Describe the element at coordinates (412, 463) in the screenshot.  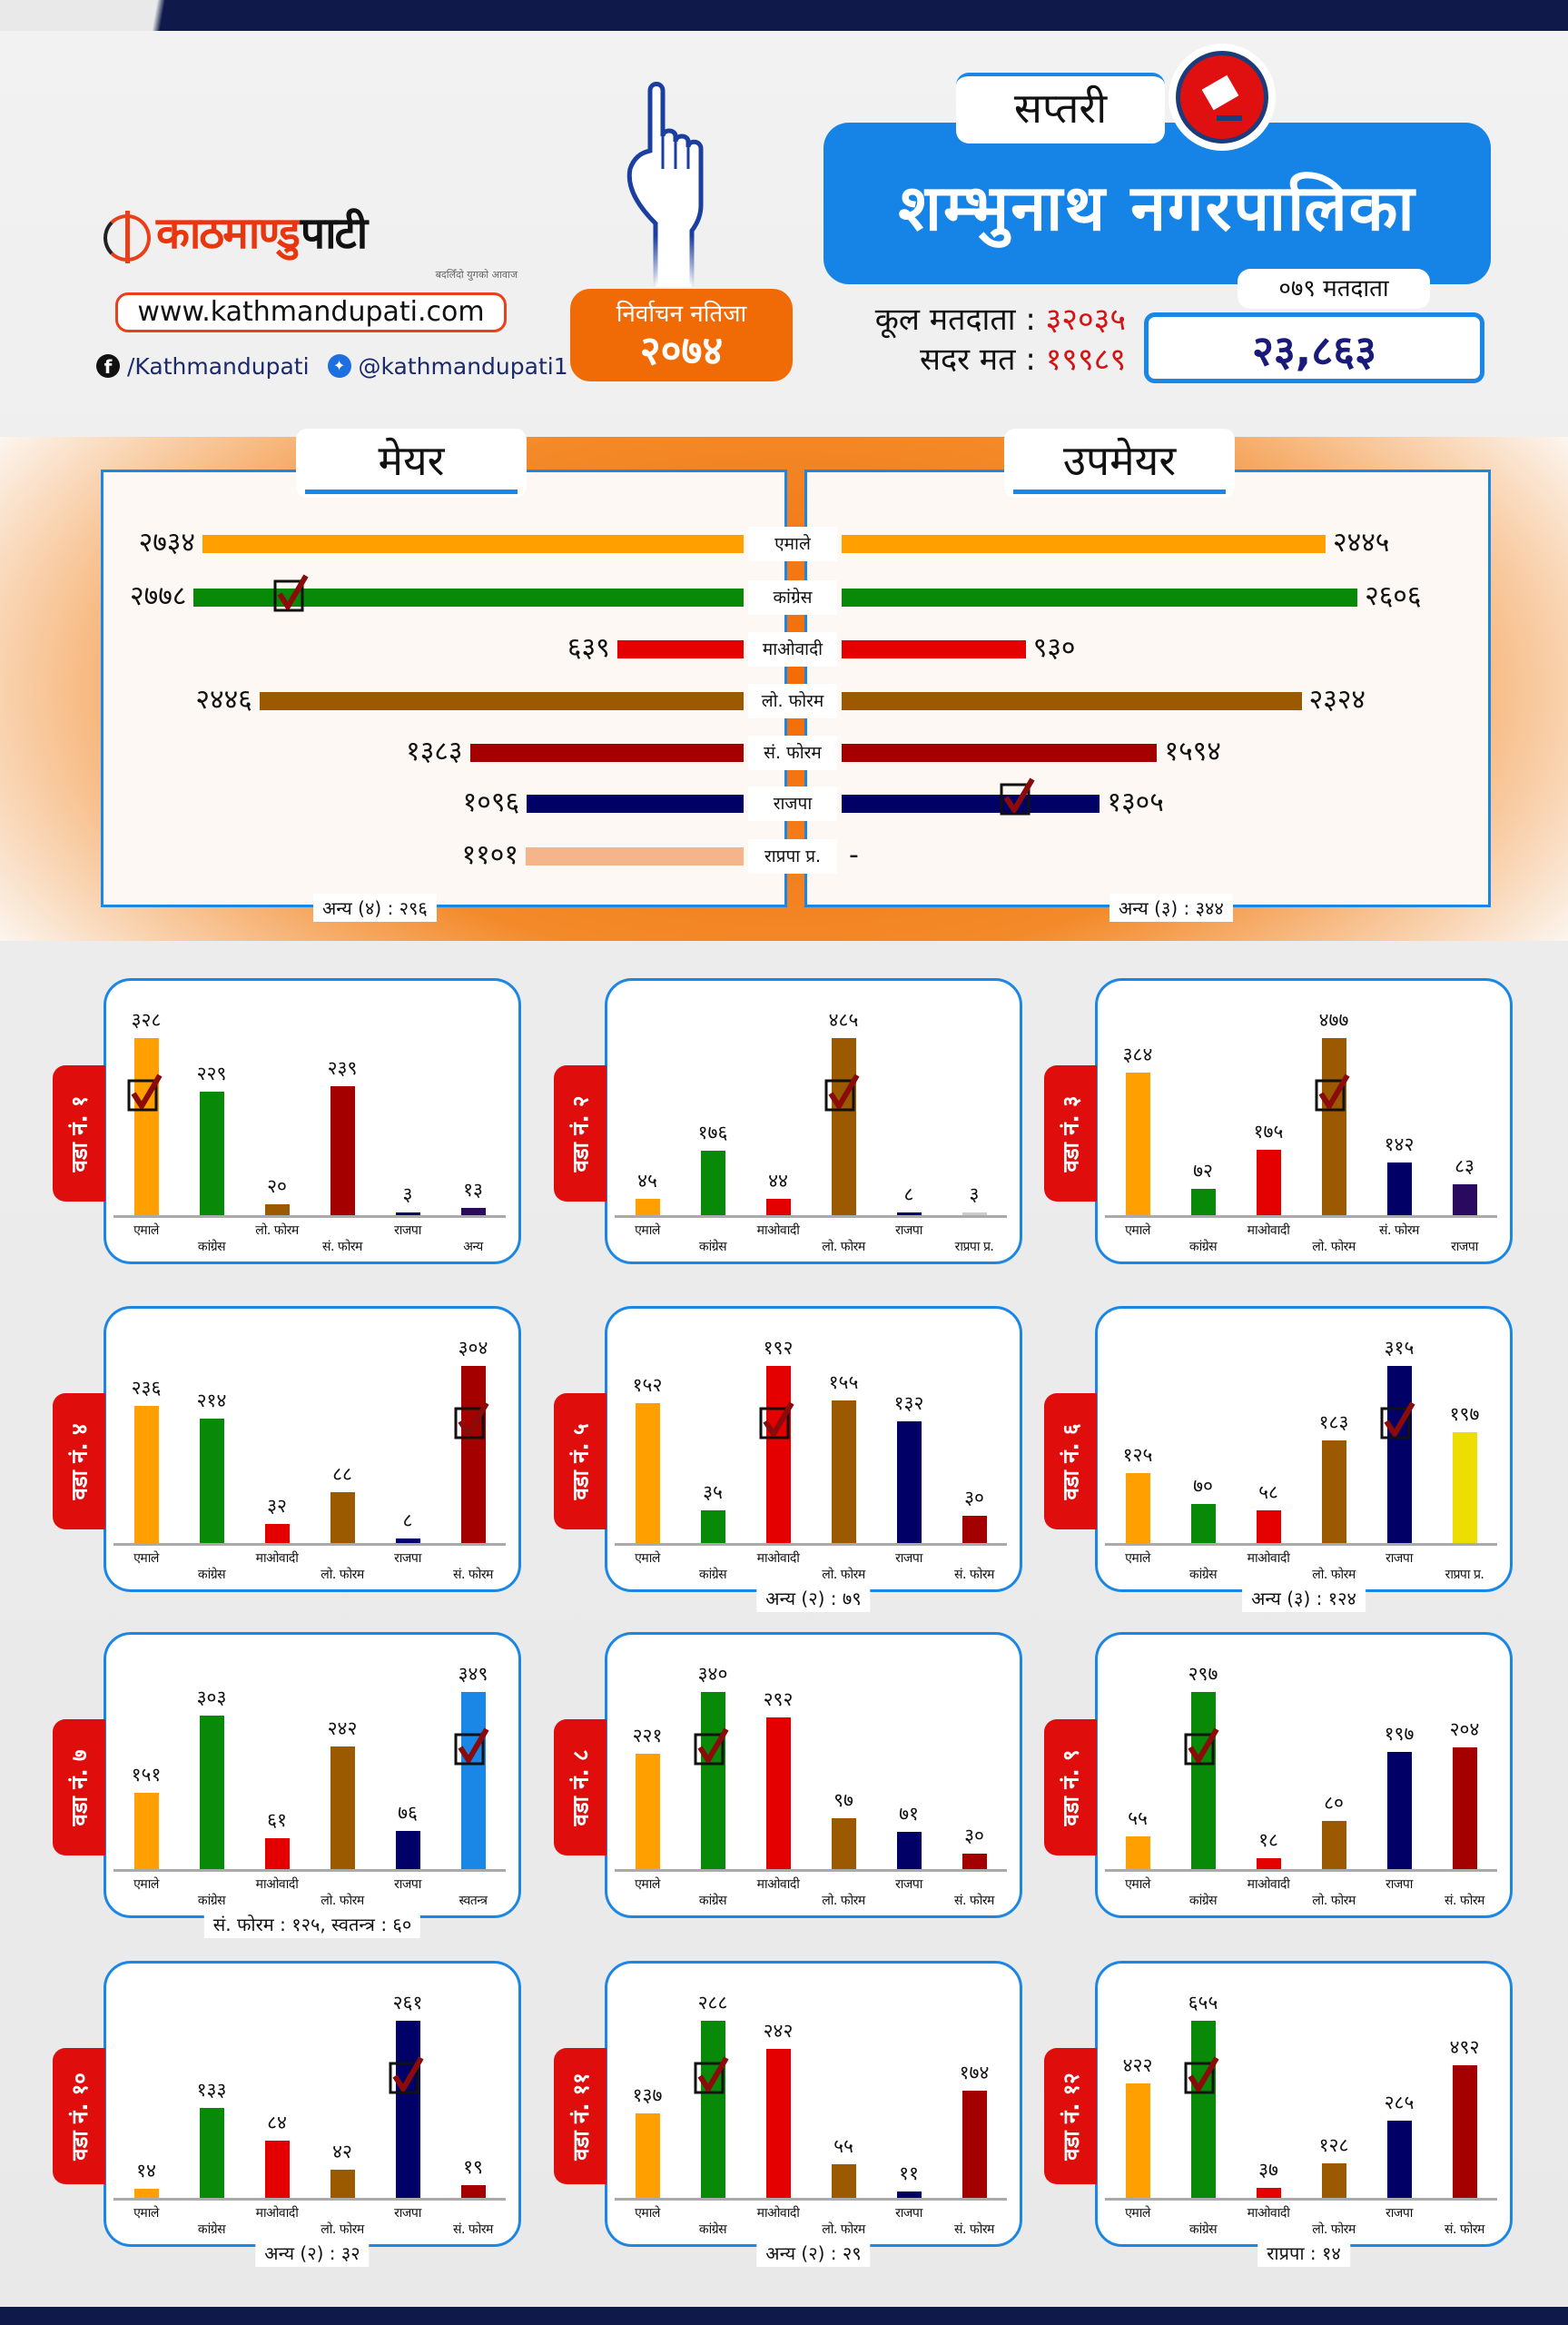
I see `mayor-heading: मेयर` at that location.